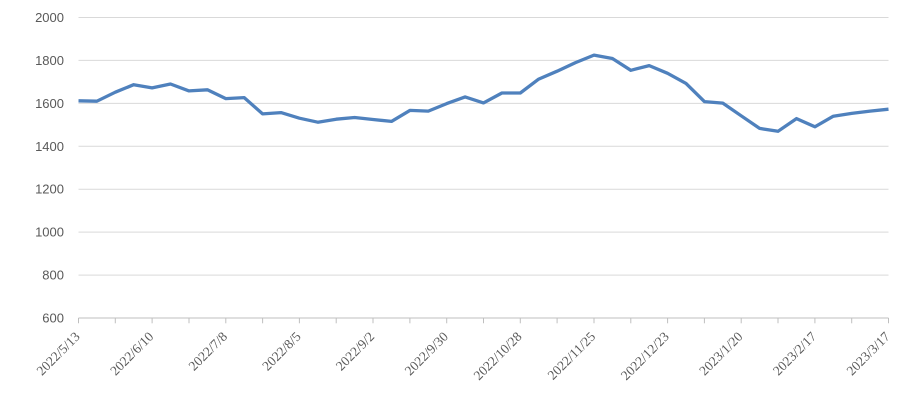 The image size is (913, 420). What do you see at coordinates (49, 17) in the screenshot?
I see `svg-text: 2000` at bounding box center [49, 17].